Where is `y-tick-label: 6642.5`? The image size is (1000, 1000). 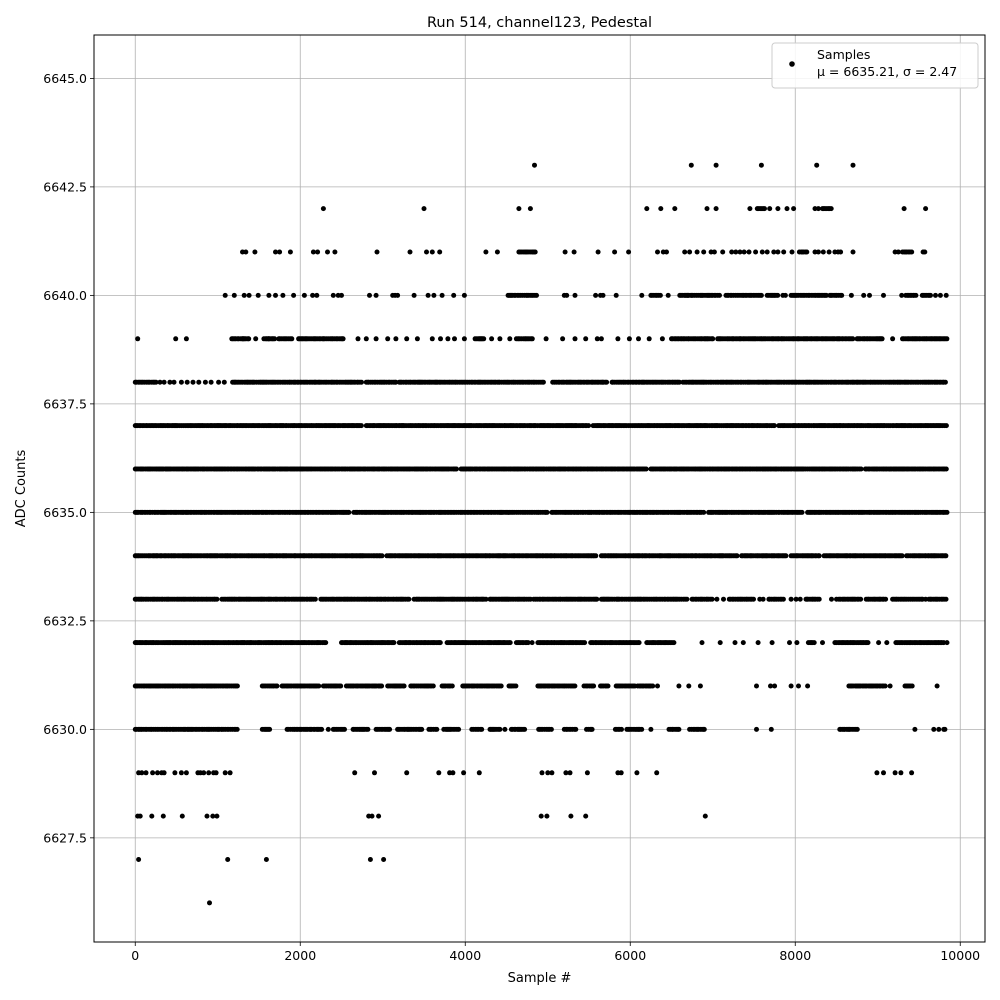
y-tick-label: 6642.5 is located at coordinates (65, 186).